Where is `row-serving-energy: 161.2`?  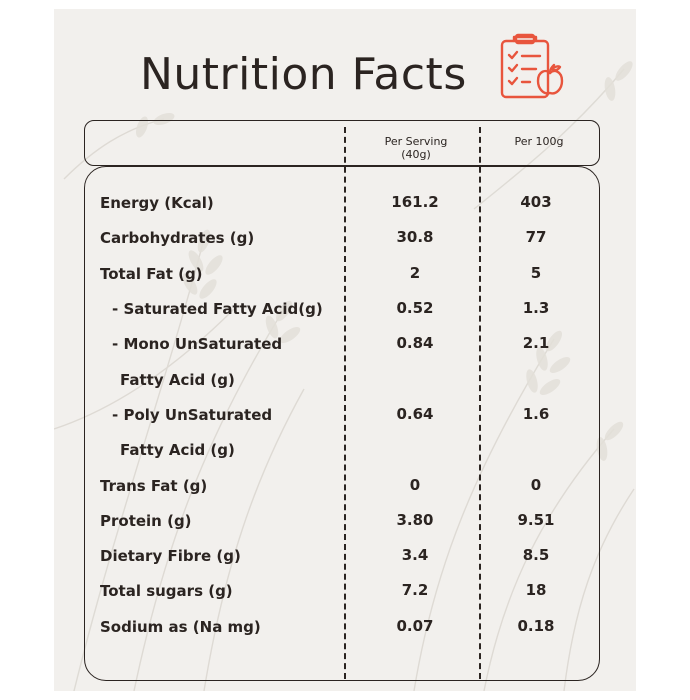
row-serving-energy: 161.2 is located at coordinates (415, 202).